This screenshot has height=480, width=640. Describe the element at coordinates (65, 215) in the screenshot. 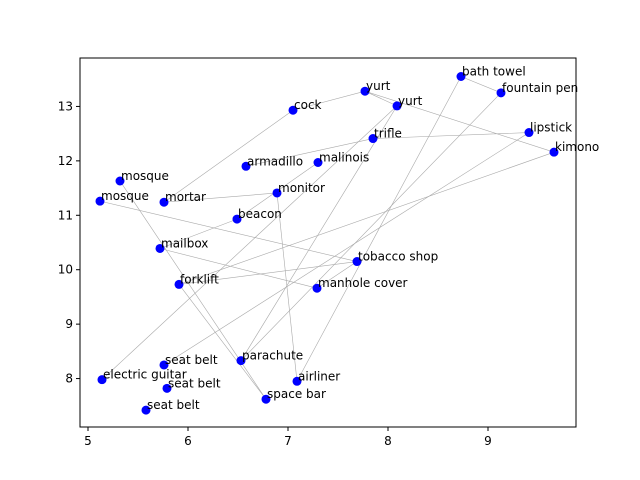

I see `y-tick-label: 11` at that location.